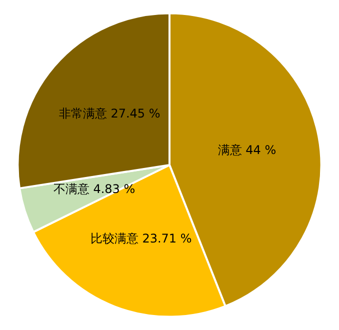 This screenshot has width=339, height=330. I want to click on data-label: 23.71 %, so click(167, 239).